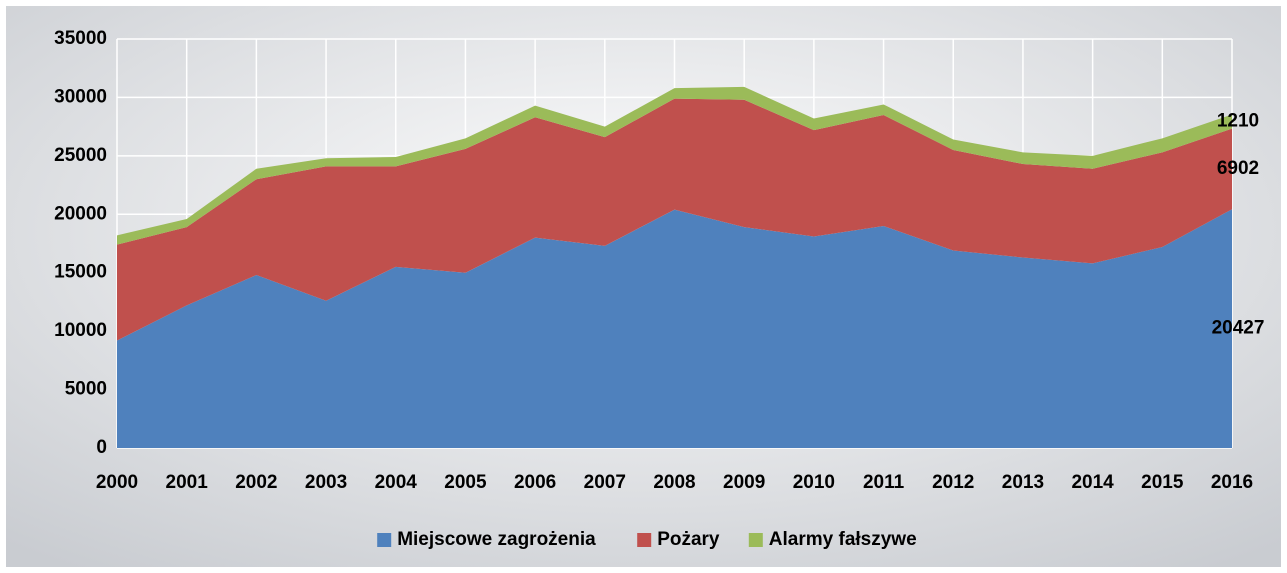  Describe the element at coordinates (101, 447) in the screenshot. I see `y-tick-label: 0` at that location.